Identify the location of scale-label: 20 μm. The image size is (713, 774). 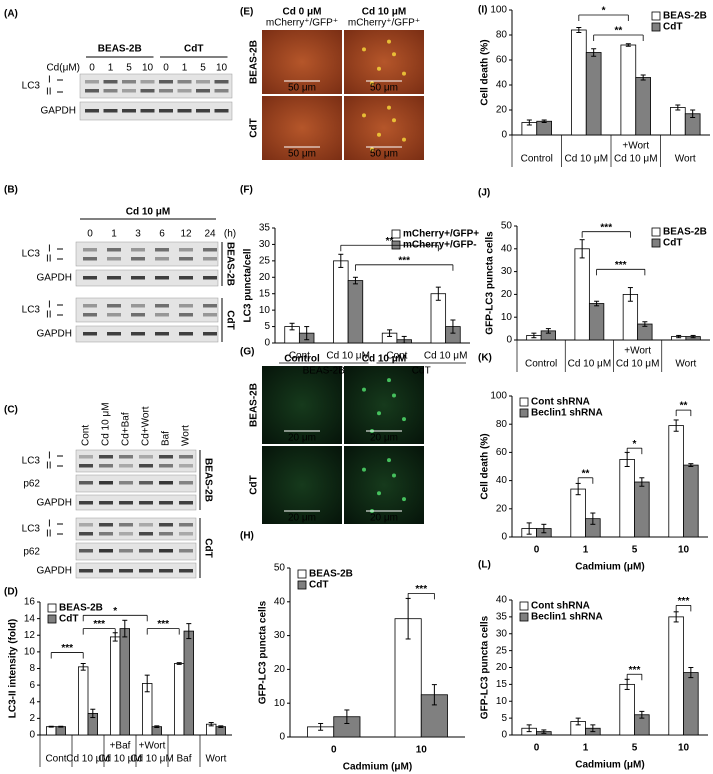
(384, 518).